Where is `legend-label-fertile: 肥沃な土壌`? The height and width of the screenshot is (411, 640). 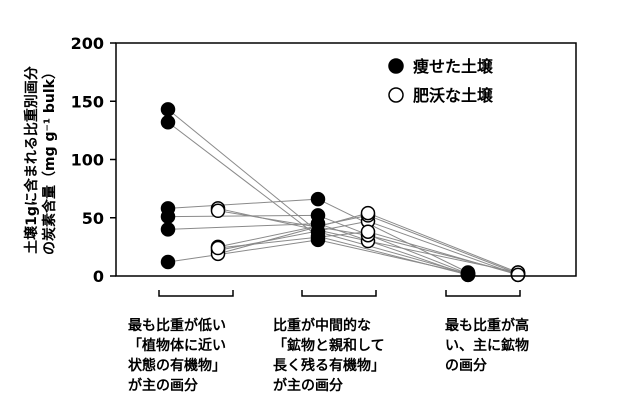
legend-label-fertile: 肥沃な土壌 is located at coordinates (453, 95).